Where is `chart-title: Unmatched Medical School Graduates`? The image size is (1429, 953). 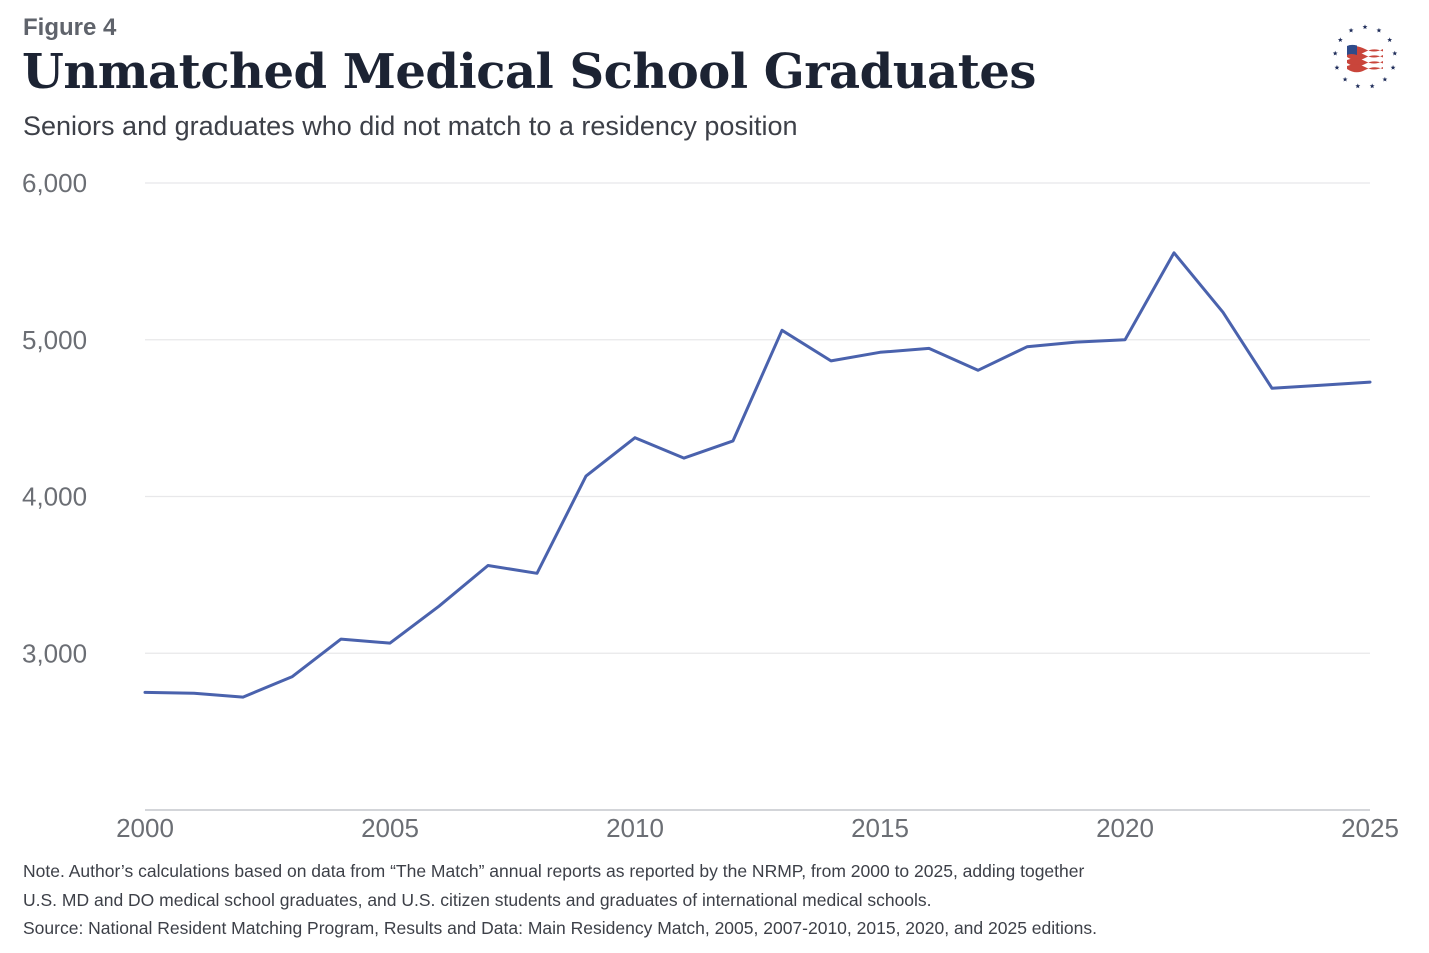 chart-title: Unmatched Medical School Graduates is located at coordinates (529, 72).